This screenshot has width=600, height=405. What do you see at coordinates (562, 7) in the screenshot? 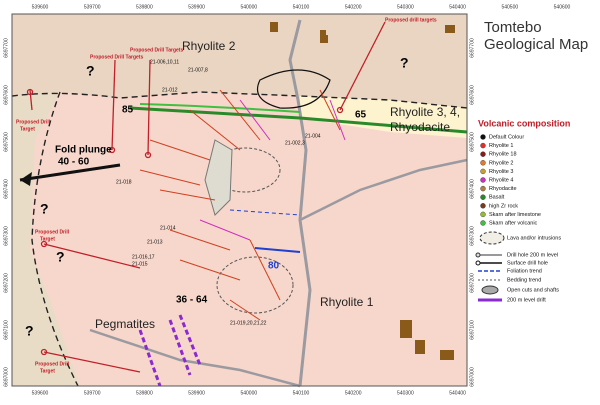
I see `grid-label: 540600` at bounding box center [562, 7].